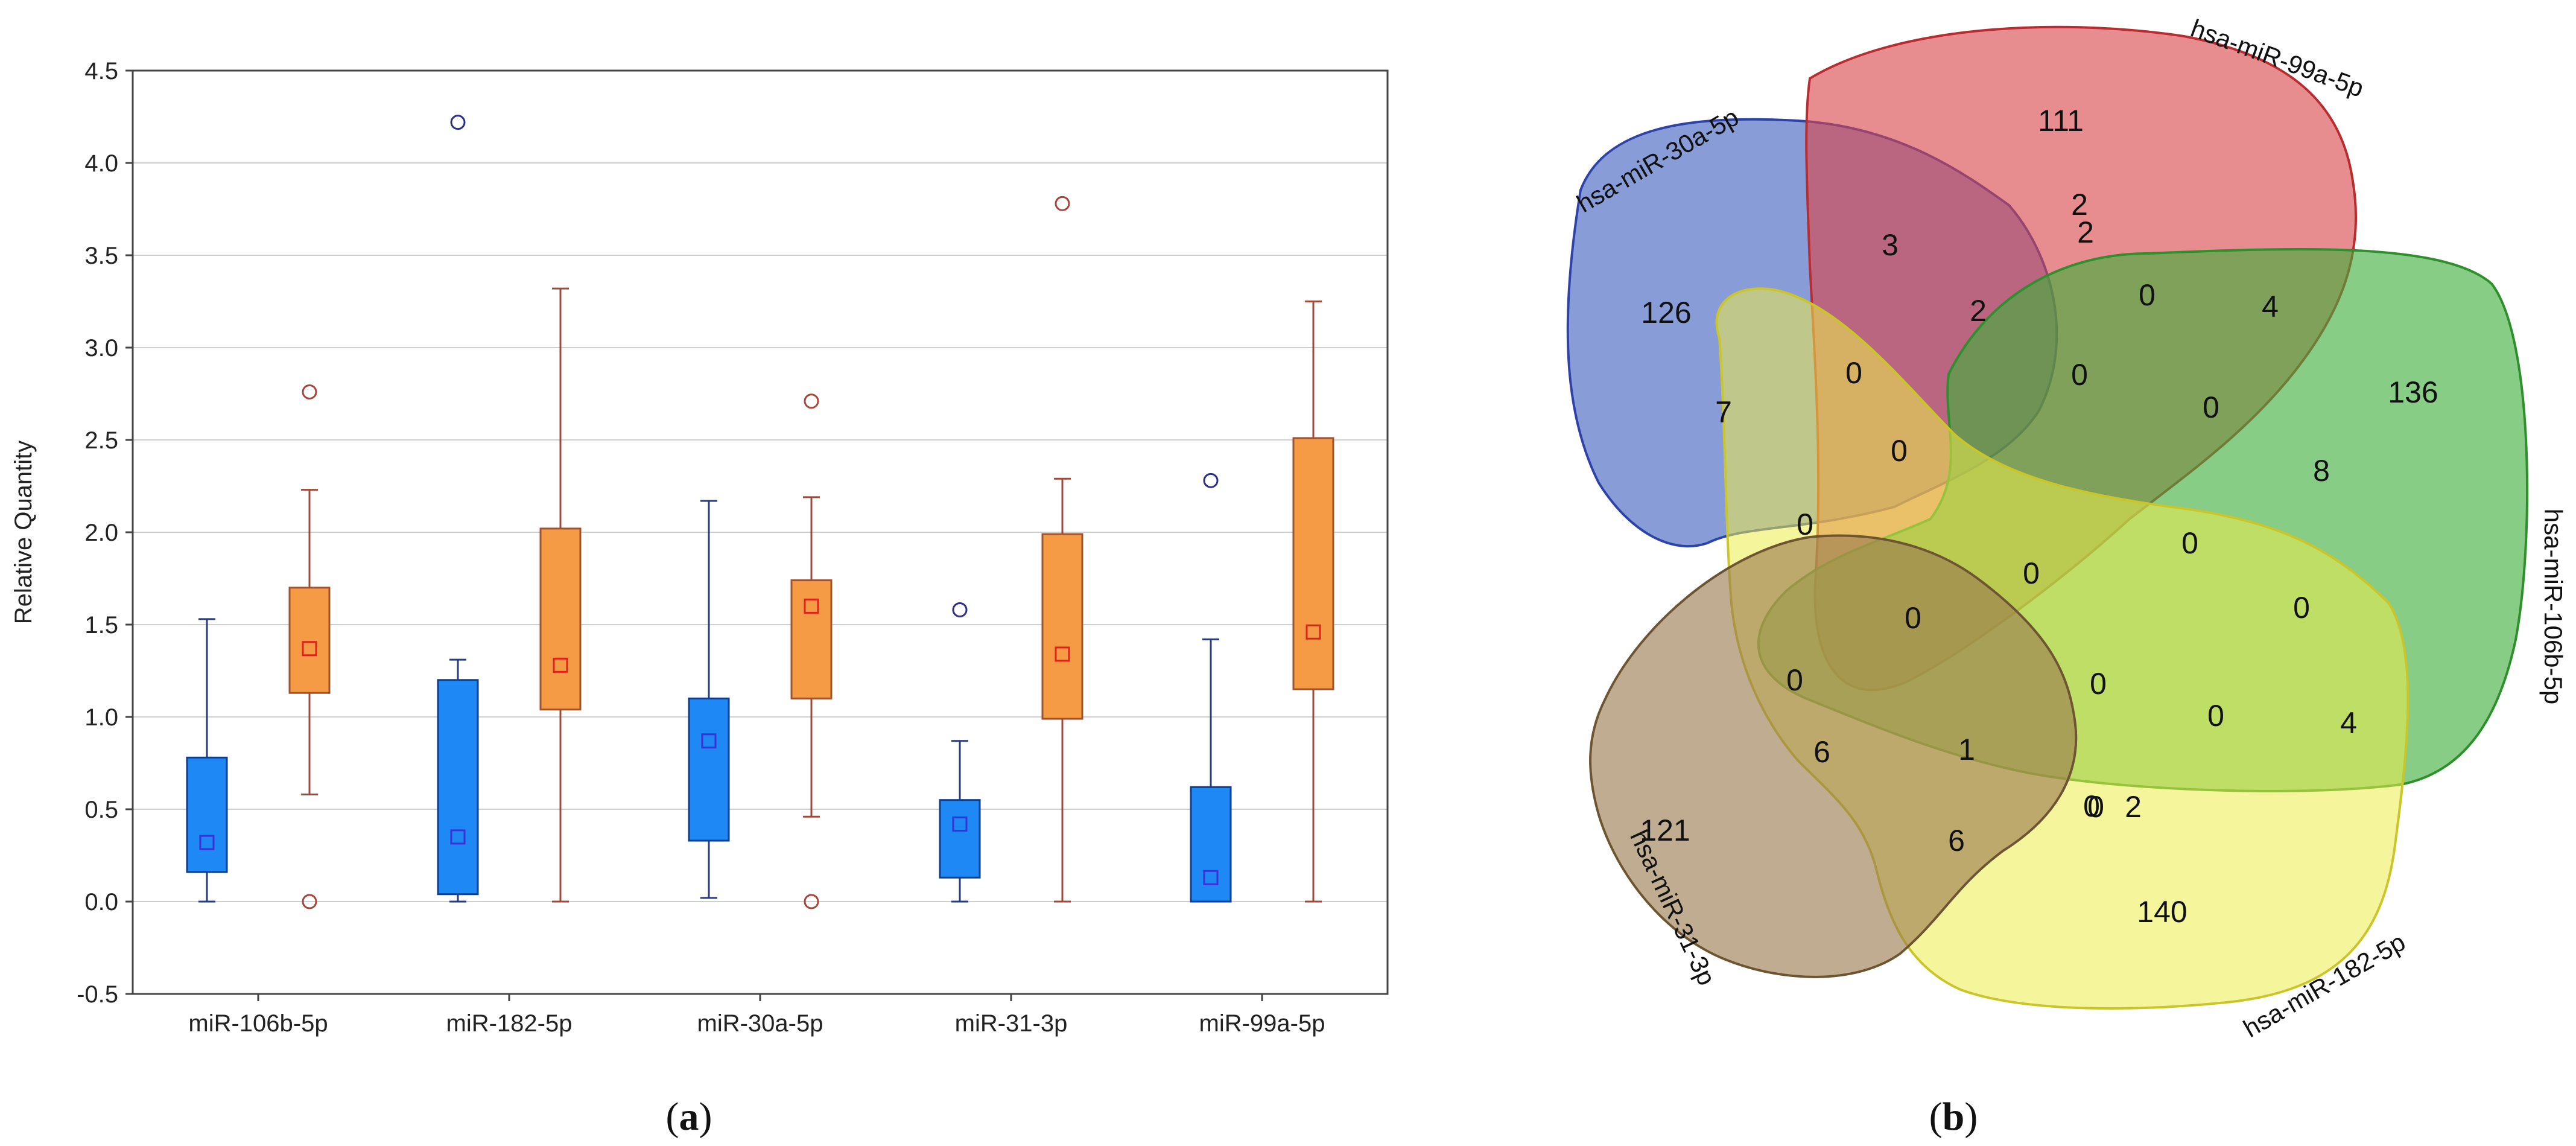 This screenshot has width=2576, height=1146. What do you see at coordinates (2553, 607) in the screenshot?
I see `venn-label-hsa-miR-106b-5p: hsa-miR-106b-5p` at bounding box center [2553, 607].